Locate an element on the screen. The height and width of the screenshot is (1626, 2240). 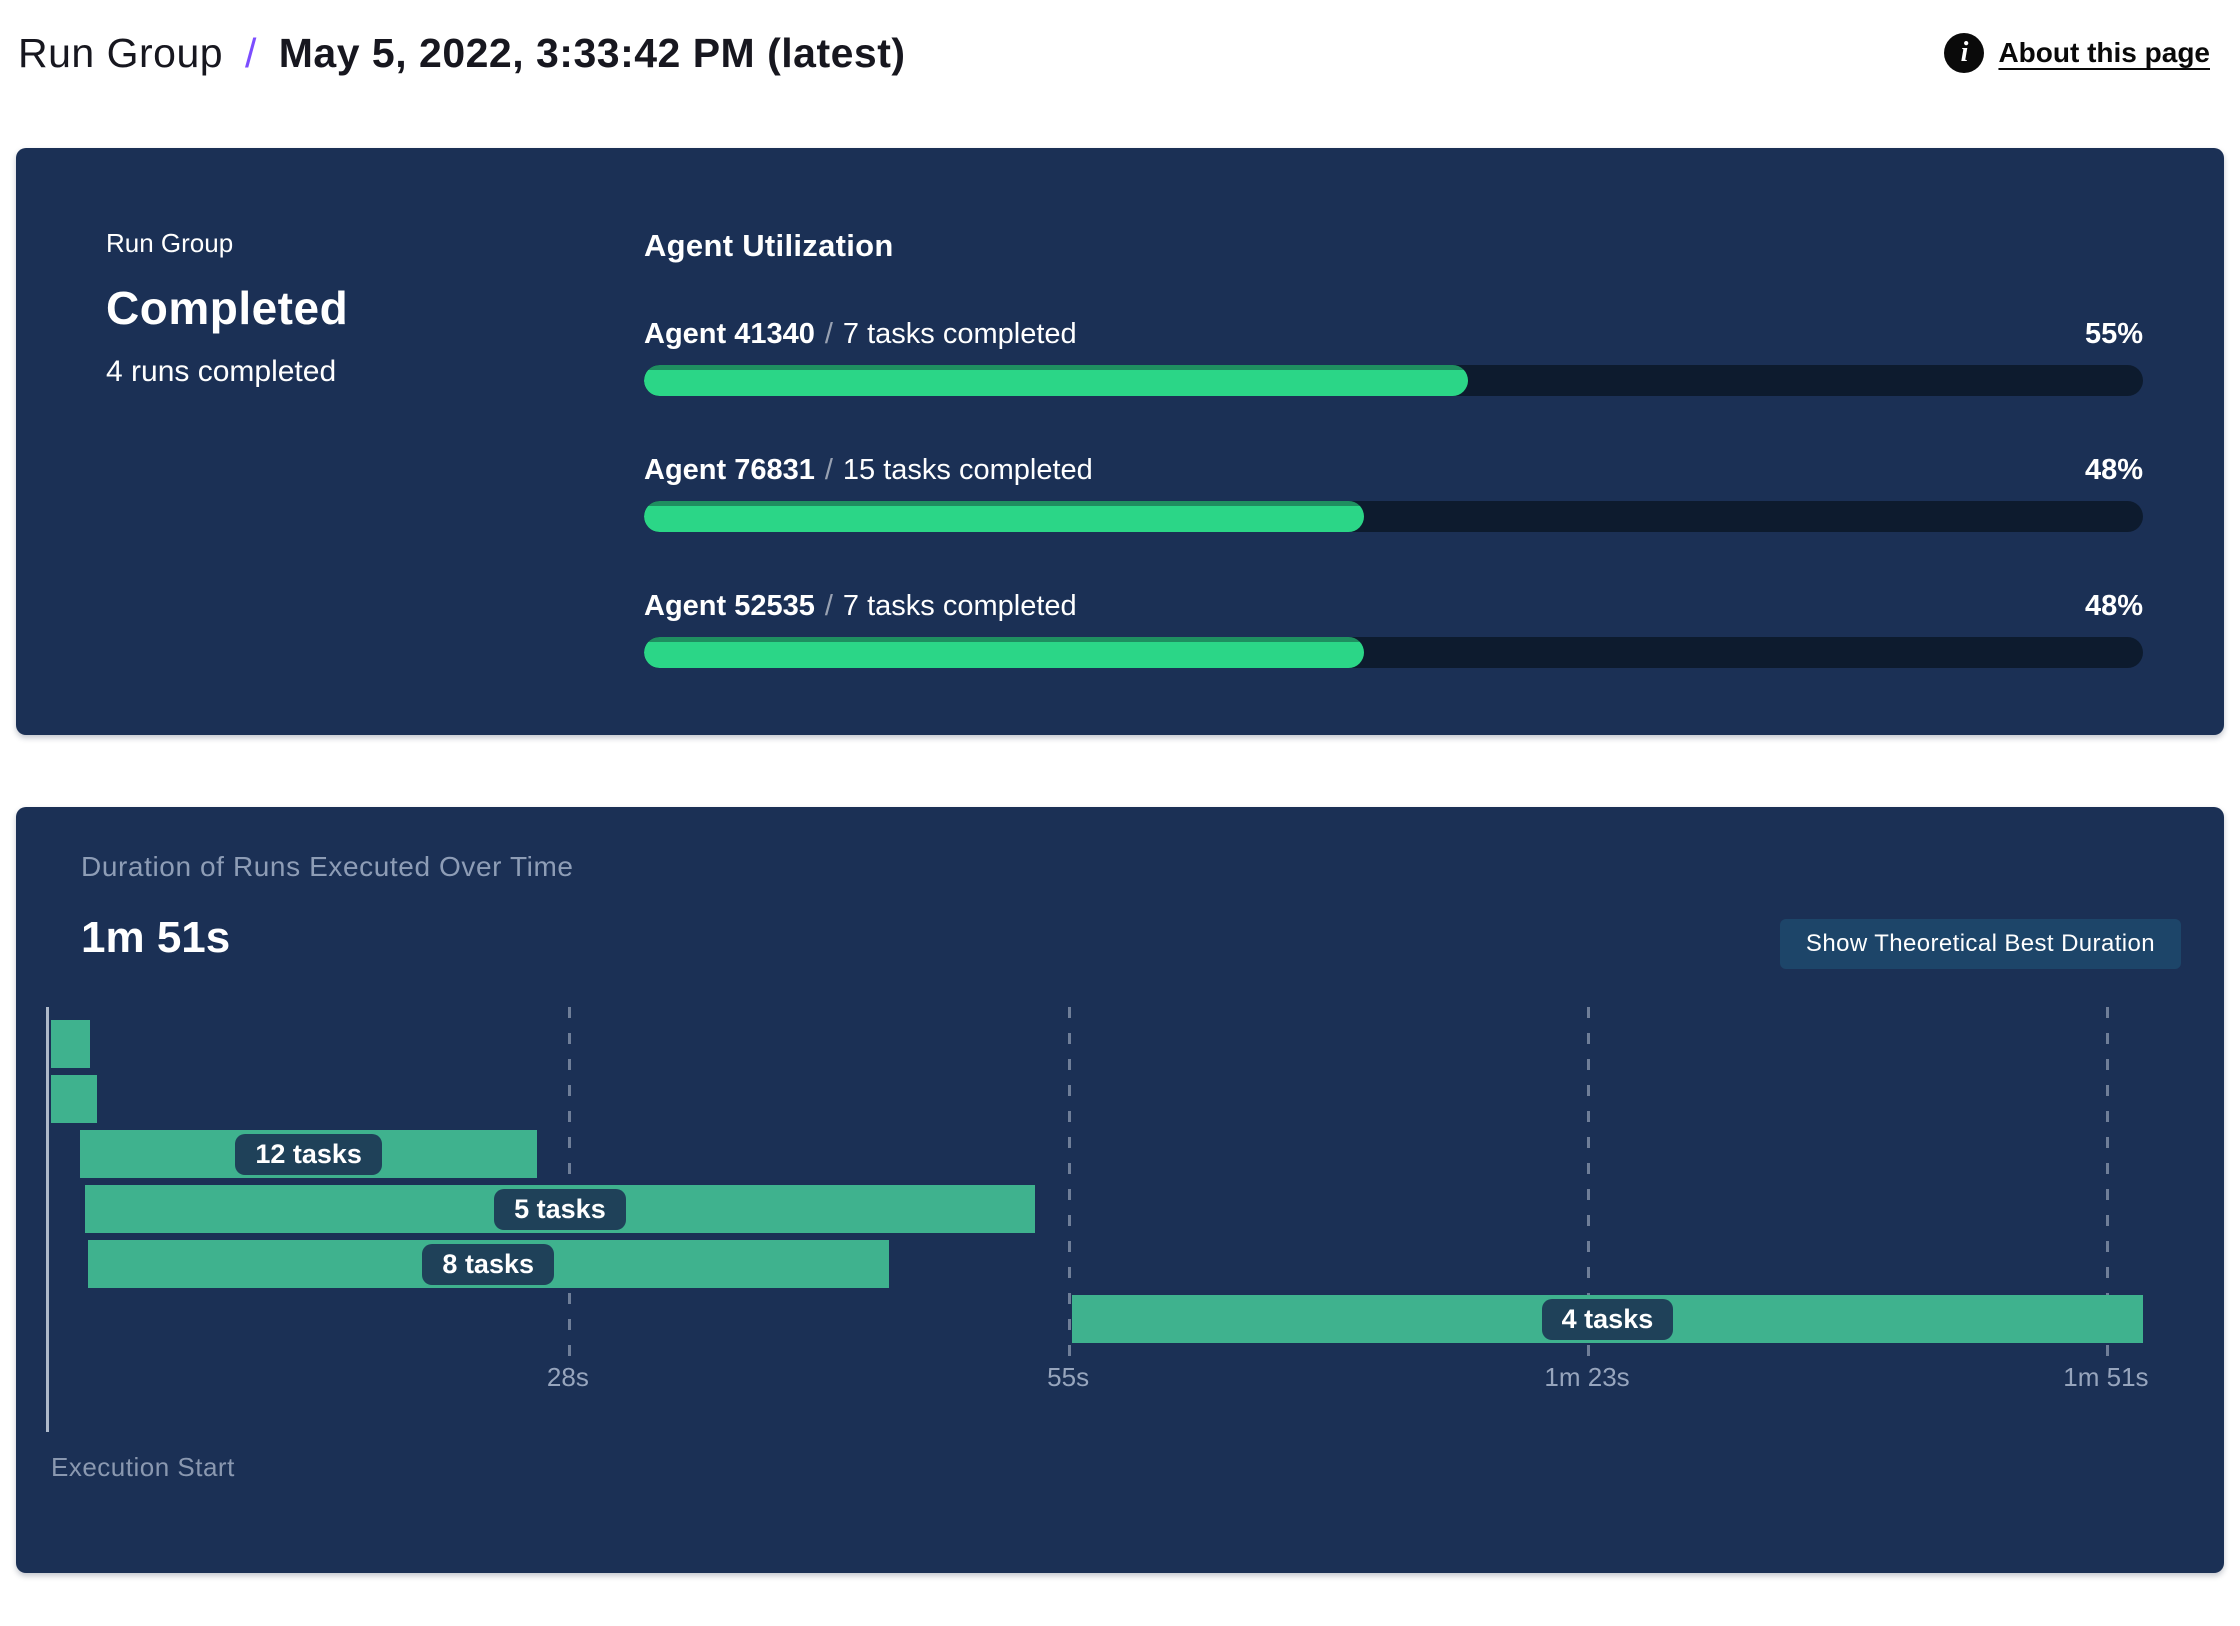
page-title: May 5, 2022, 3:33:42 PM (latest) is located at coordinates (592, 52).